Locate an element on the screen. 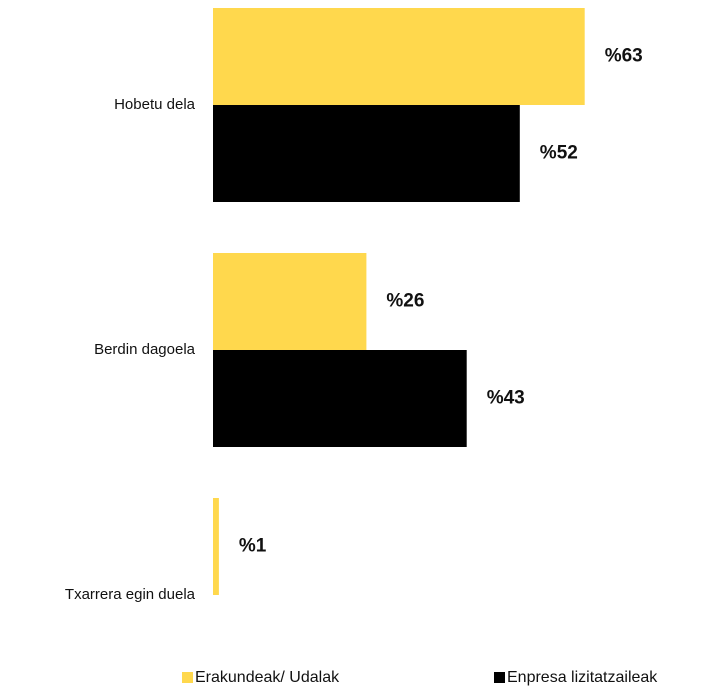 Image resolution: width=709 pixels, height=687 pixels. legend-label: Enpresa lizitatzaileak is located at coordinates (582, 677).